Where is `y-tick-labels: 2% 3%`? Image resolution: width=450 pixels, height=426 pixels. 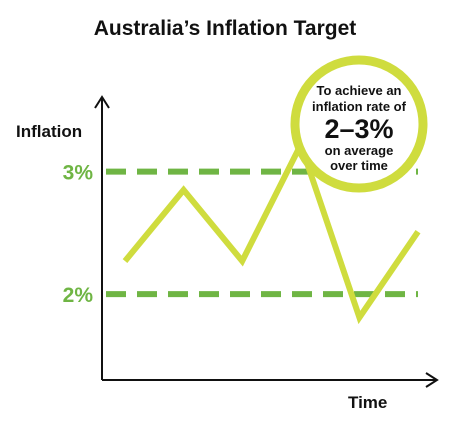 y-tick-labels: 2% 3% is located at coordinates (78, 235).